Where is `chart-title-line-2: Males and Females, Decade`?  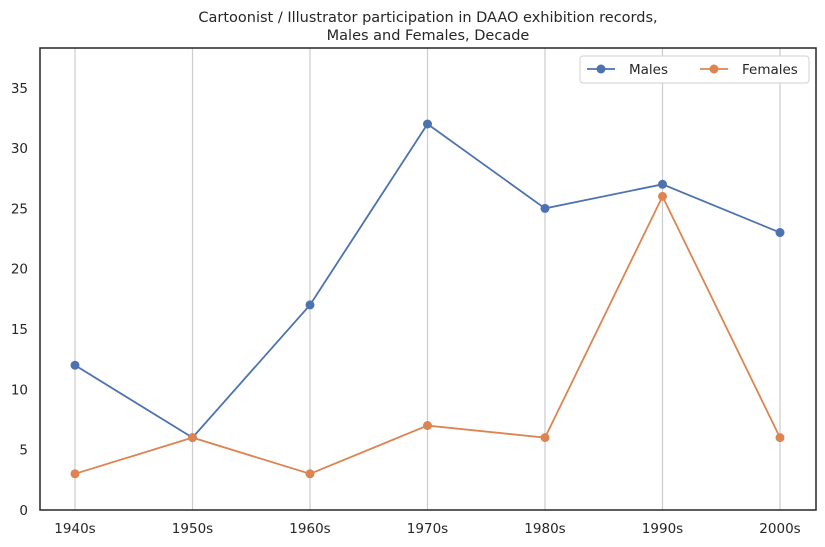
chart-title-line-2: Males and Females, Decade is located at coordinates (428, 36).